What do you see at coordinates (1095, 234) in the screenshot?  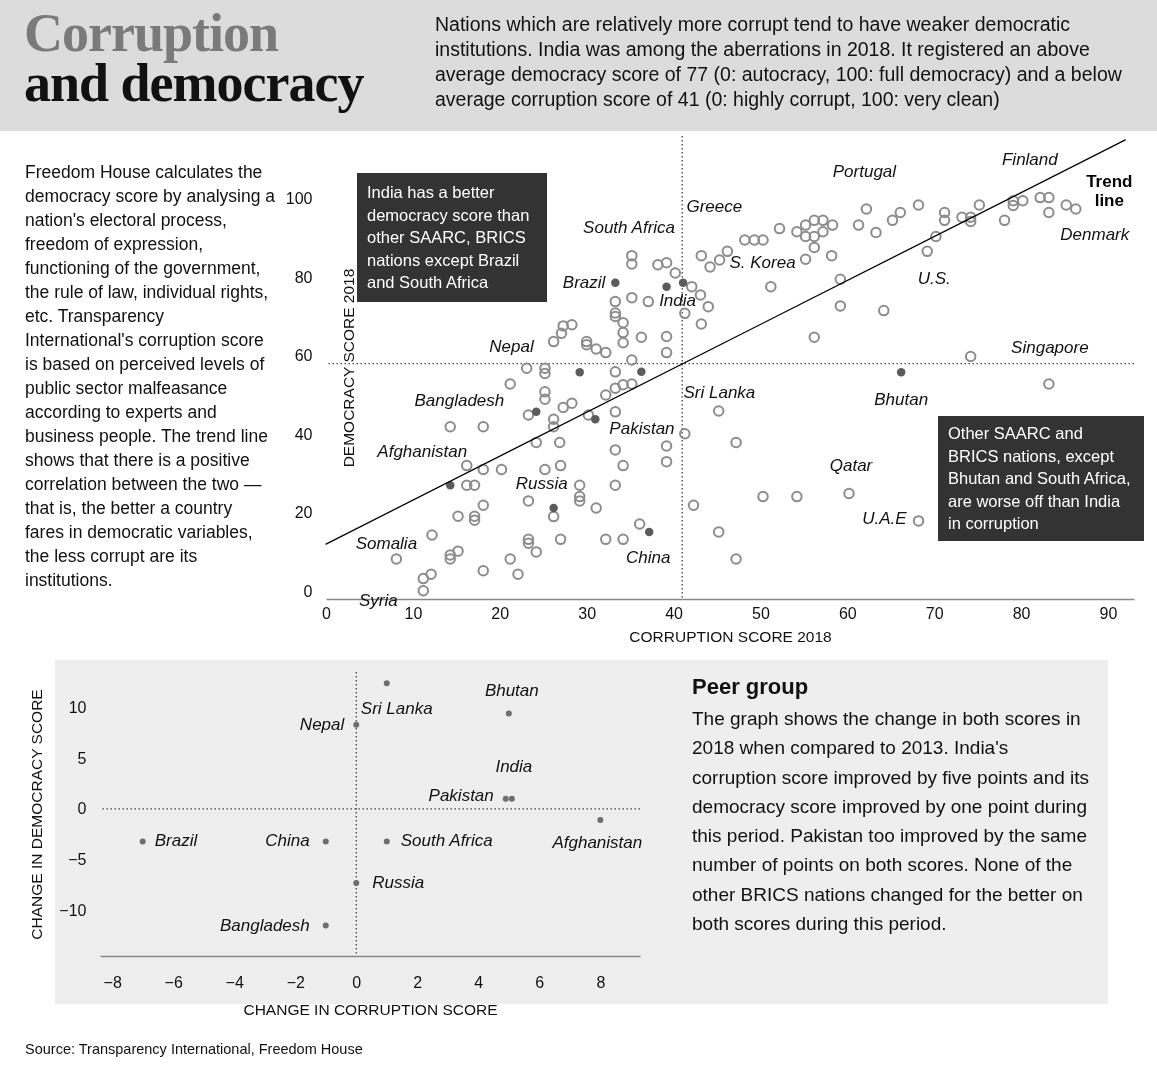 I see `annotation: Denmark` at bounding box center [1095, 234].